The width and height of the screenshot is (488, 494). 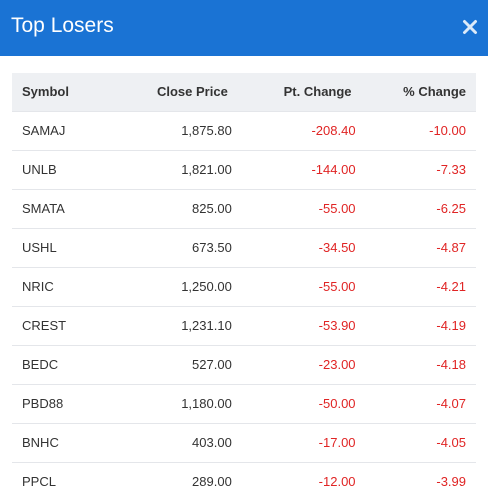 I want to click on close-price-cell: 673.50, so click(x=212, y=247).